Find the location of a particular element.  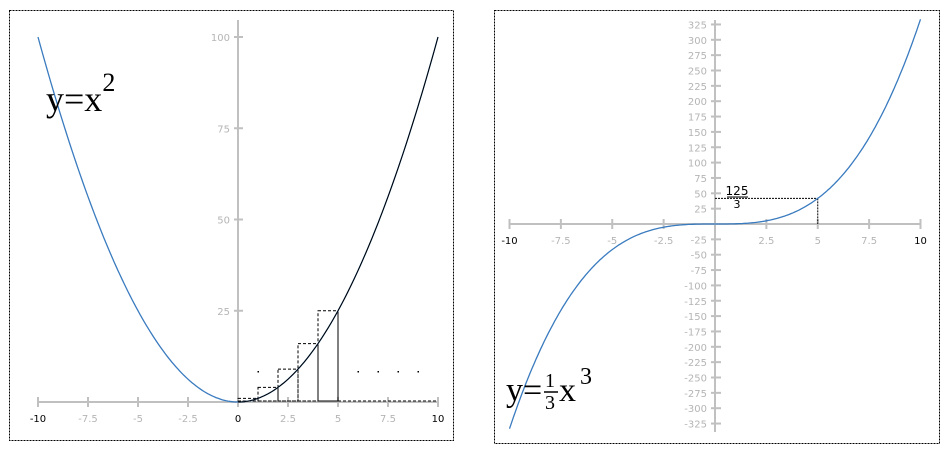

y-tick-label: -325 is located at coordinates (695, 425).